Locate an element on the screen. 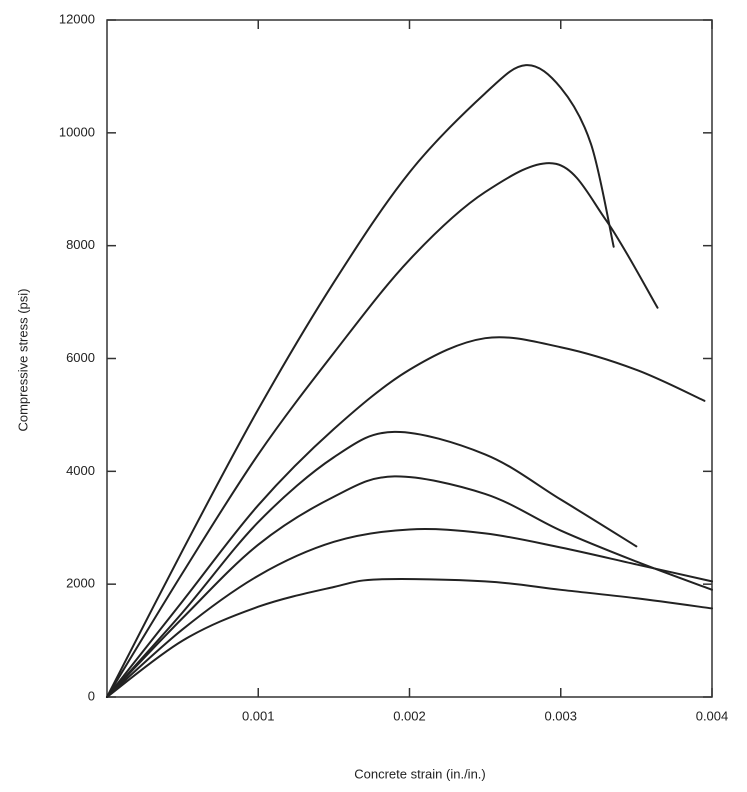 The height and width of the screenshot is (792, 747). y-tick-label: 8000 is located at coordinates (80, 244).